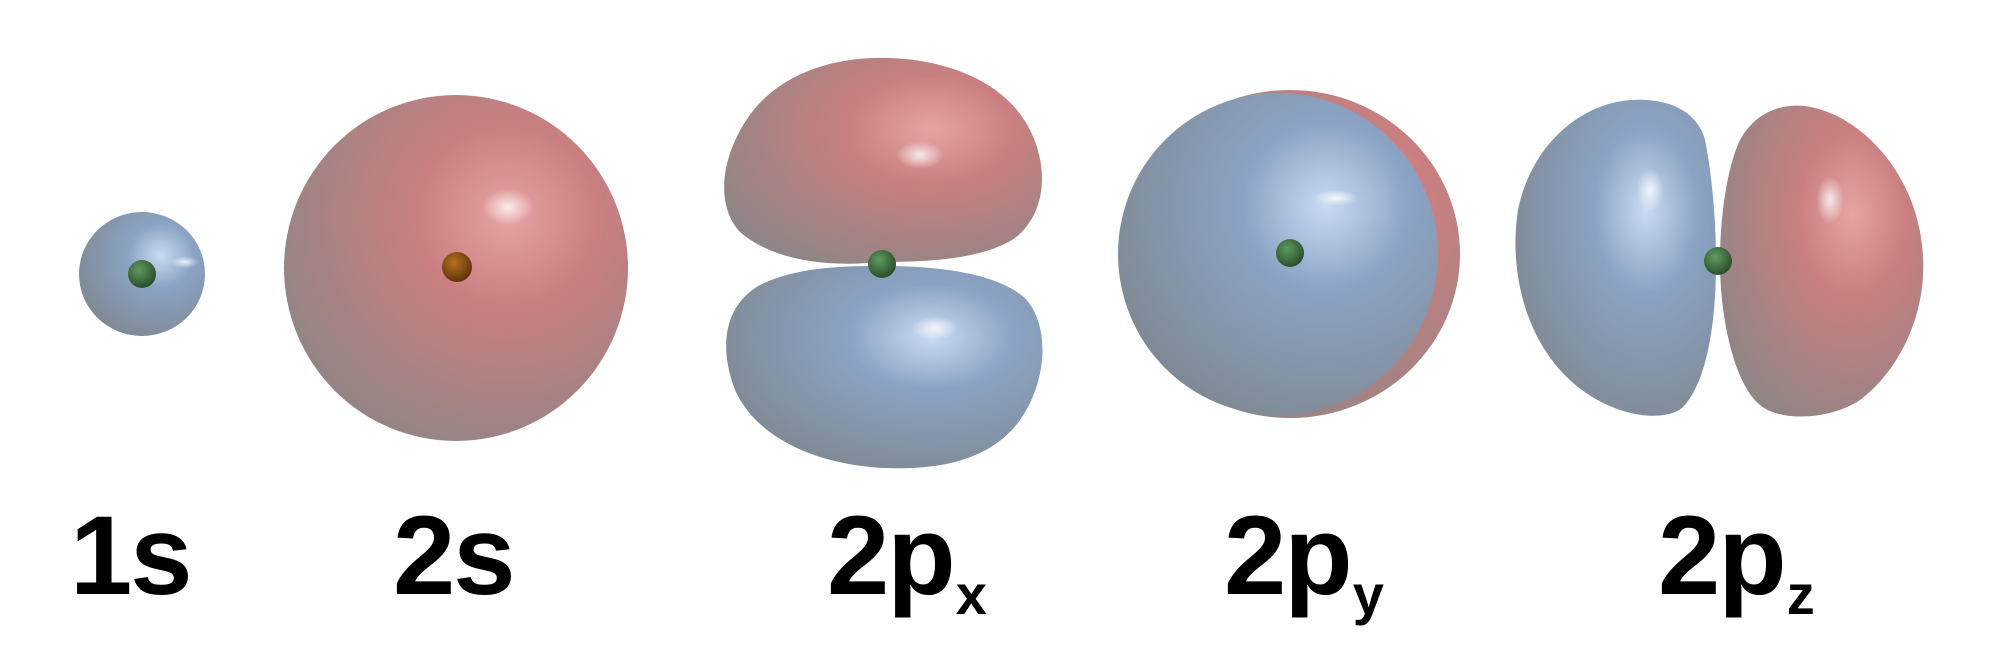 This screenshot has width=2000, height=652. I want to click on orbital-2pz-left-lobe, so click(1615, 257).